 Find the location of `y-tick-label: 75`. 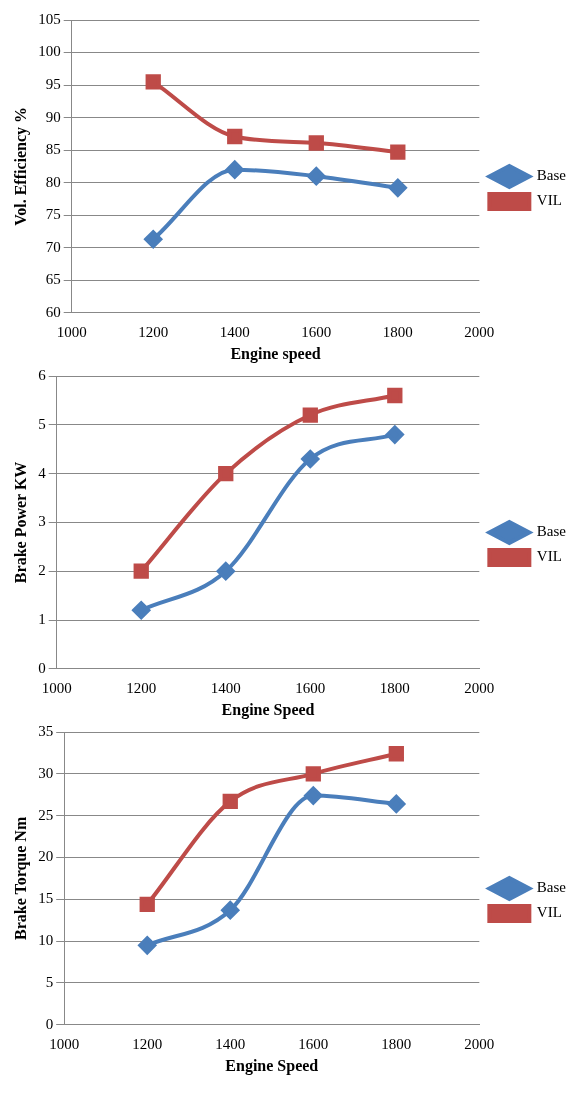

y-tick-label: 75 is located at coordinates (53, 214).